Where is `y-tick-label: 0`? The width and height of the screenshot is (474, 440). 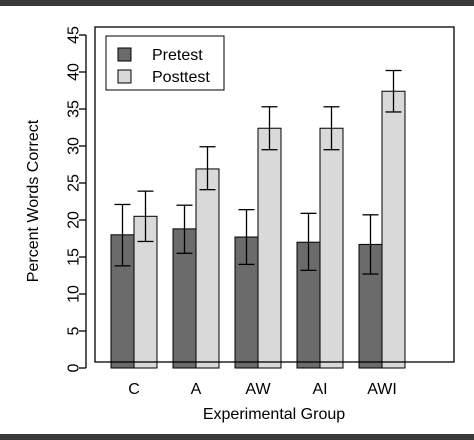 y-tick-label: 0 is located at coordinates (74, 367).